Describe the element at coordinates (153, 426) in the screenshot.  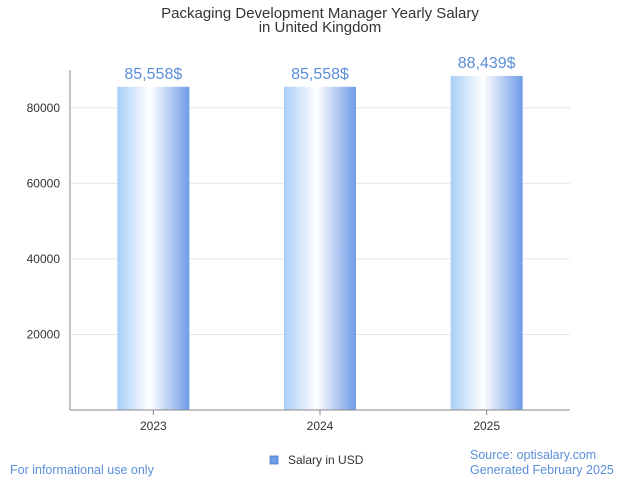
I see `x-tick-label-2023: 2023` at that location.